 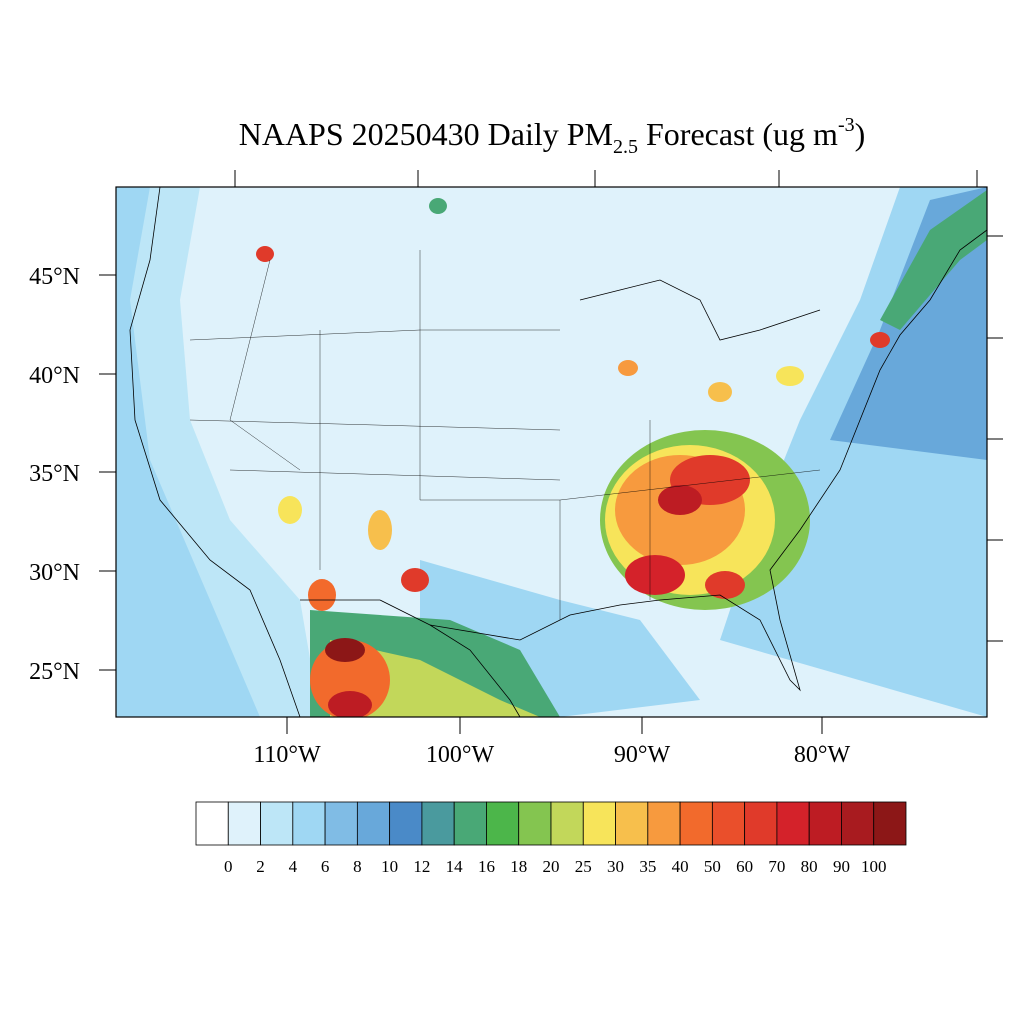 What do you see at coordinates (822, 755) in the screenshot?
I see `lon-label: 80°W` at bounding box center [822, 755].